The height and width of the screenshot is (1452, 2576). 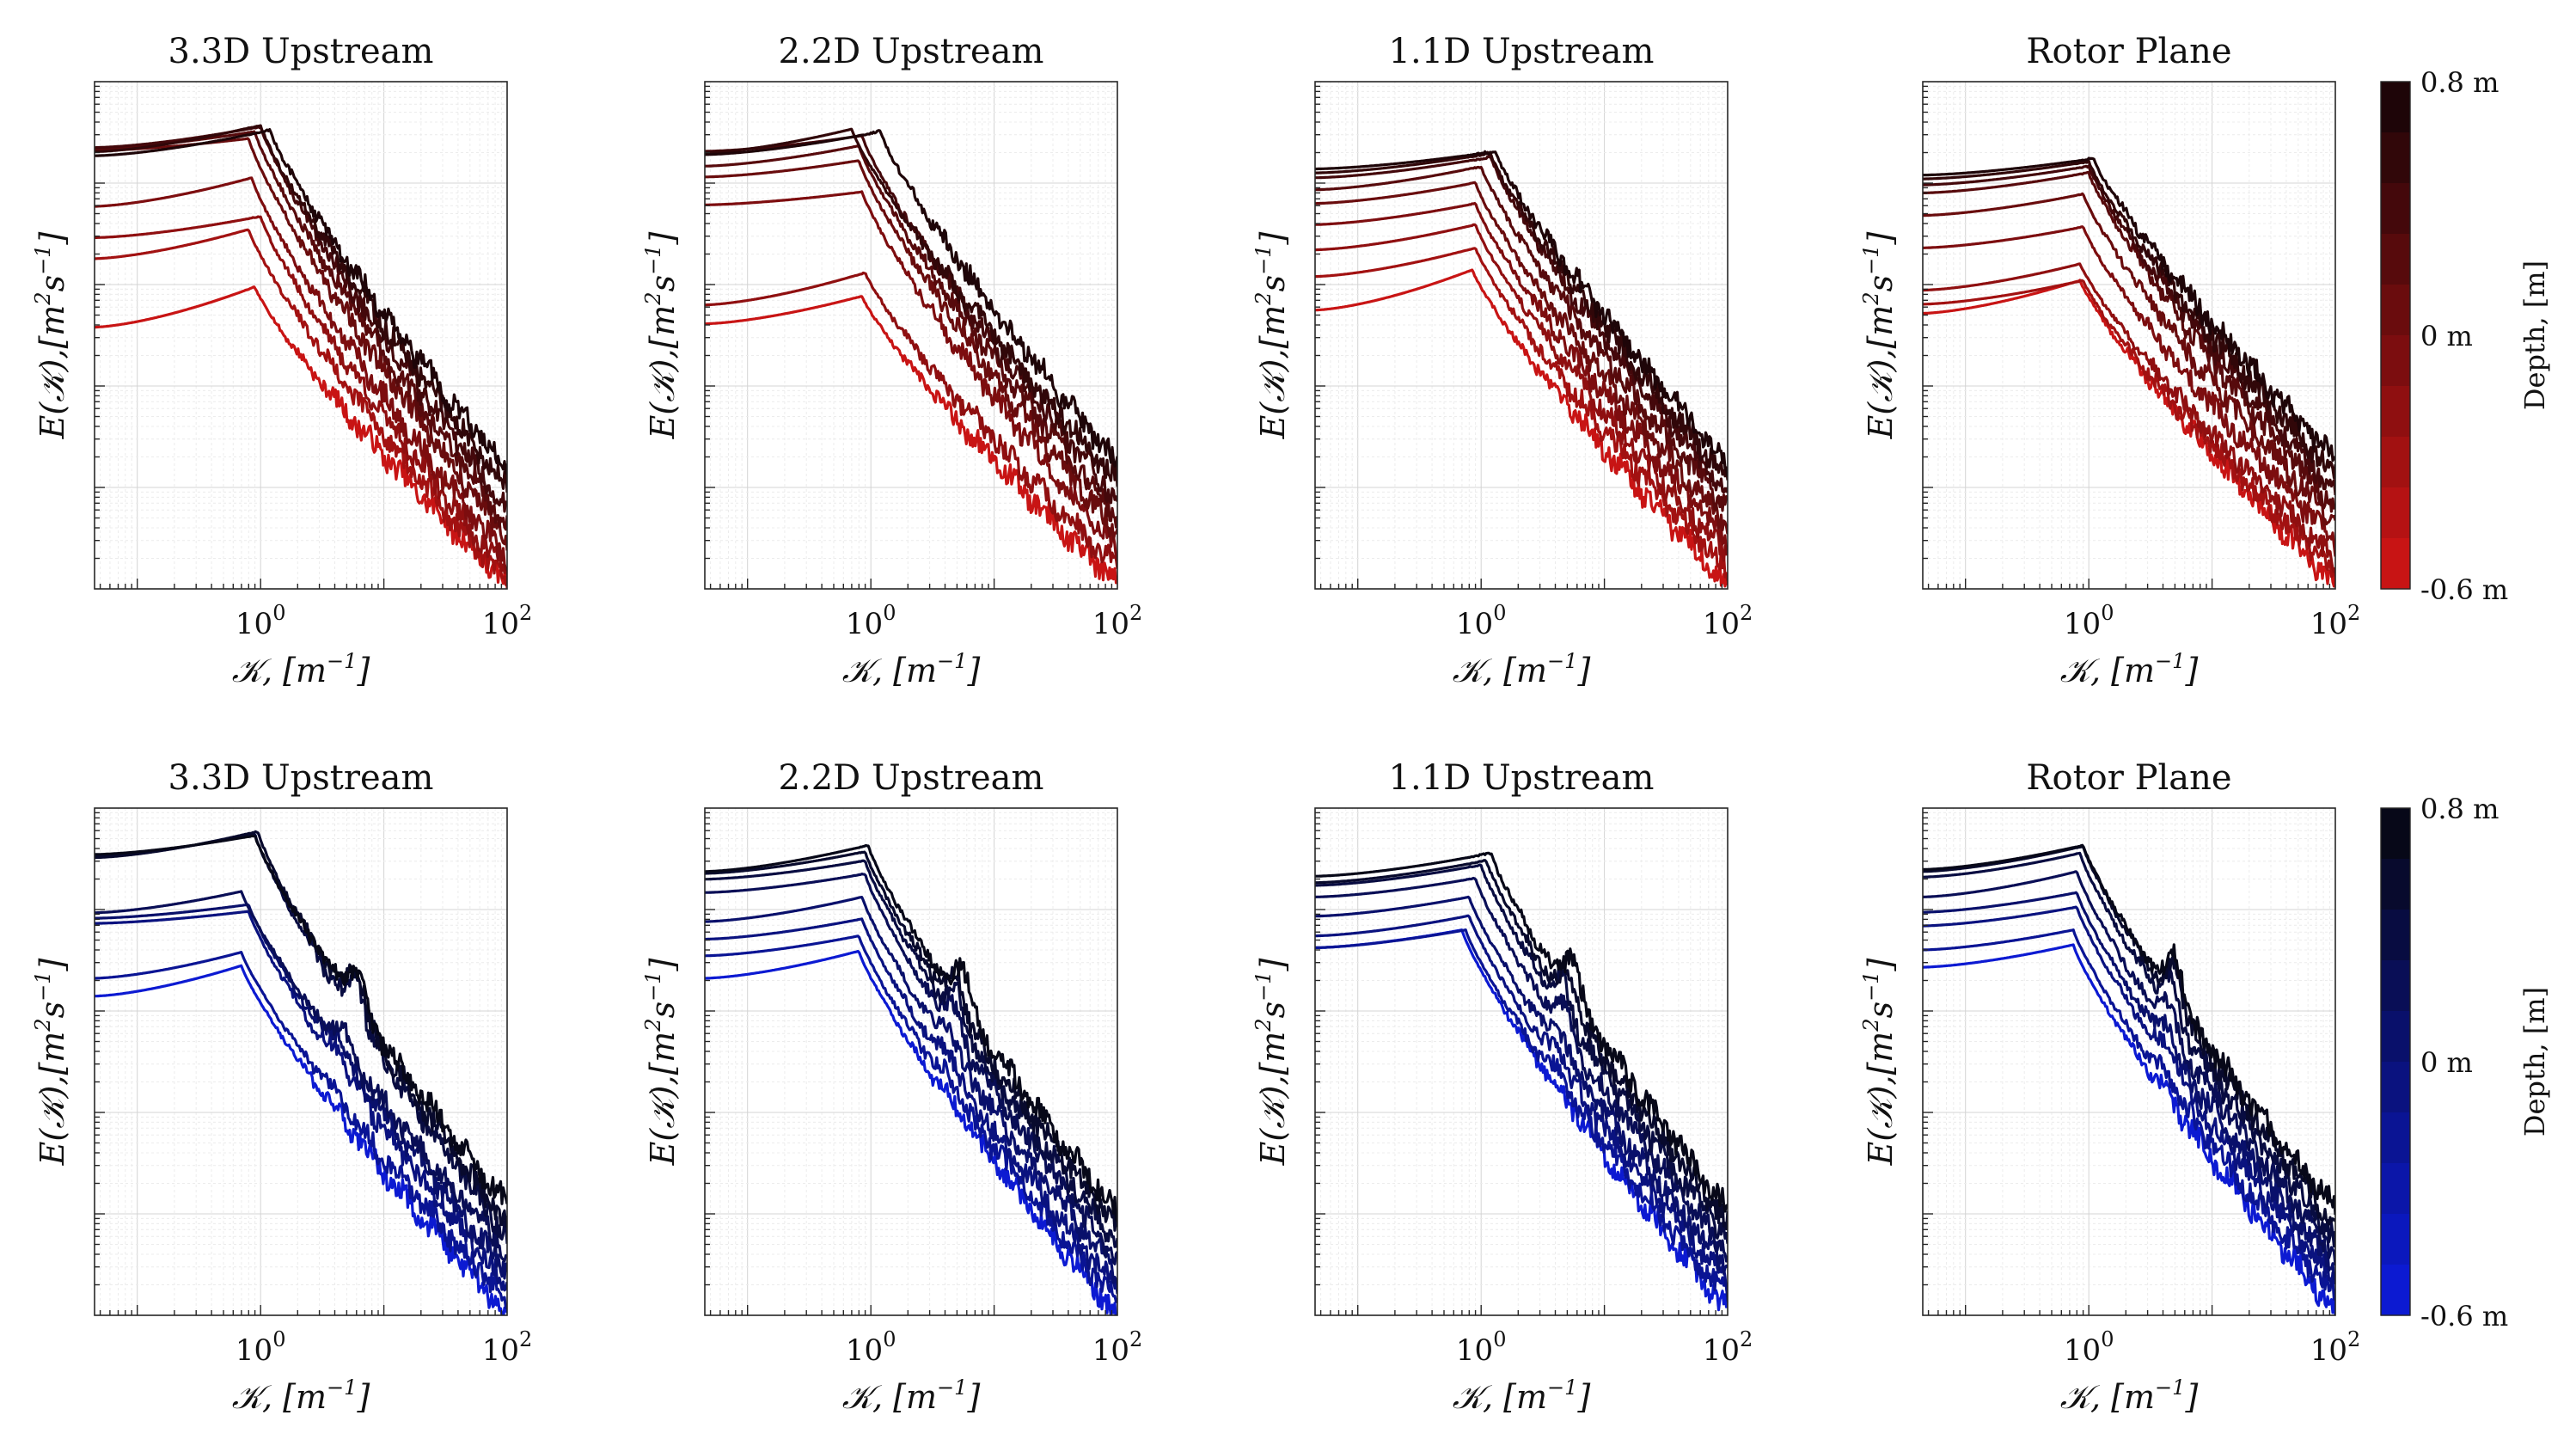 I want to click on panel-row1-col2: 10⁰ 10² 2.2D Upstream 𝒦, [m−1] E(𝒦),[m2s−1], so click(x=891, y=360).